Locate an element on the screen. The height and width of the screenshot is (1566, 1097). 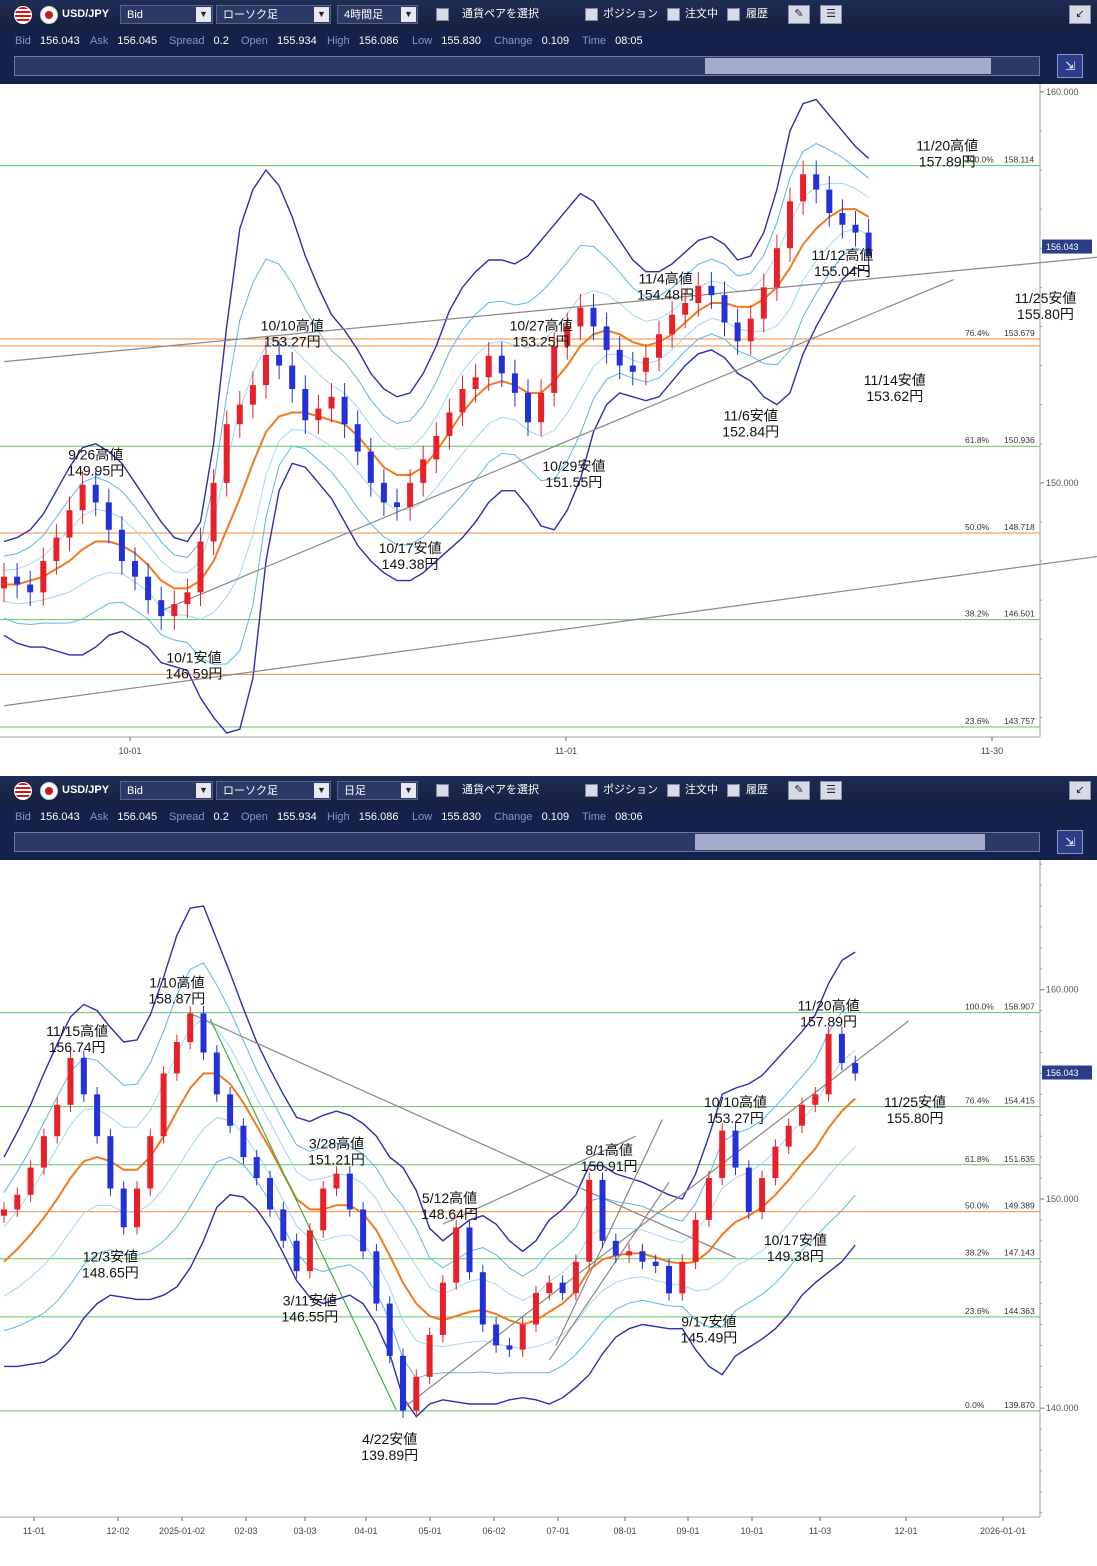
x-tick-label: 08-01 is located at coordinates (624, 1531).